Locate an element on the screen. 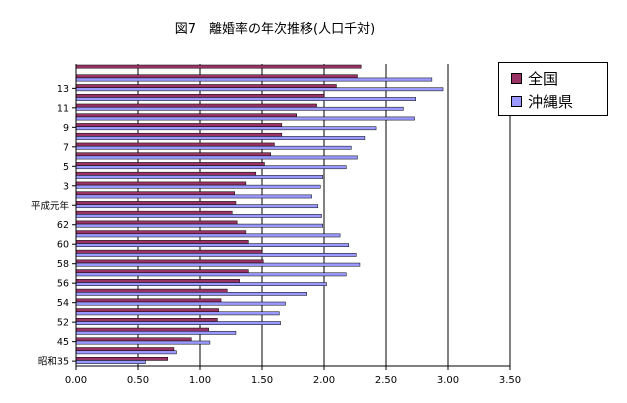  y-tick-label: 7 is located at coordinates (66, 147).